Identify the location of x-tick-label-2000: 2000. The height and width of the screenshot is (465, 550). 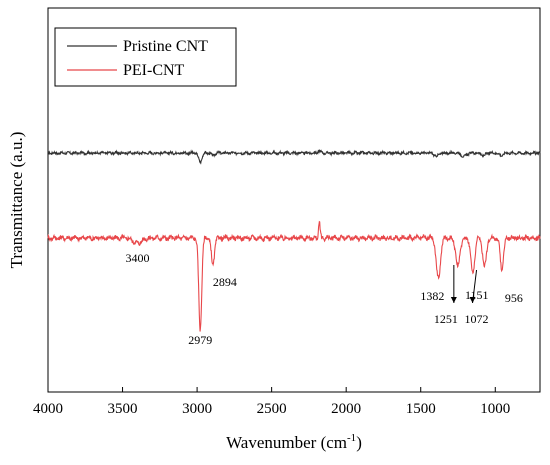
(346, 409).